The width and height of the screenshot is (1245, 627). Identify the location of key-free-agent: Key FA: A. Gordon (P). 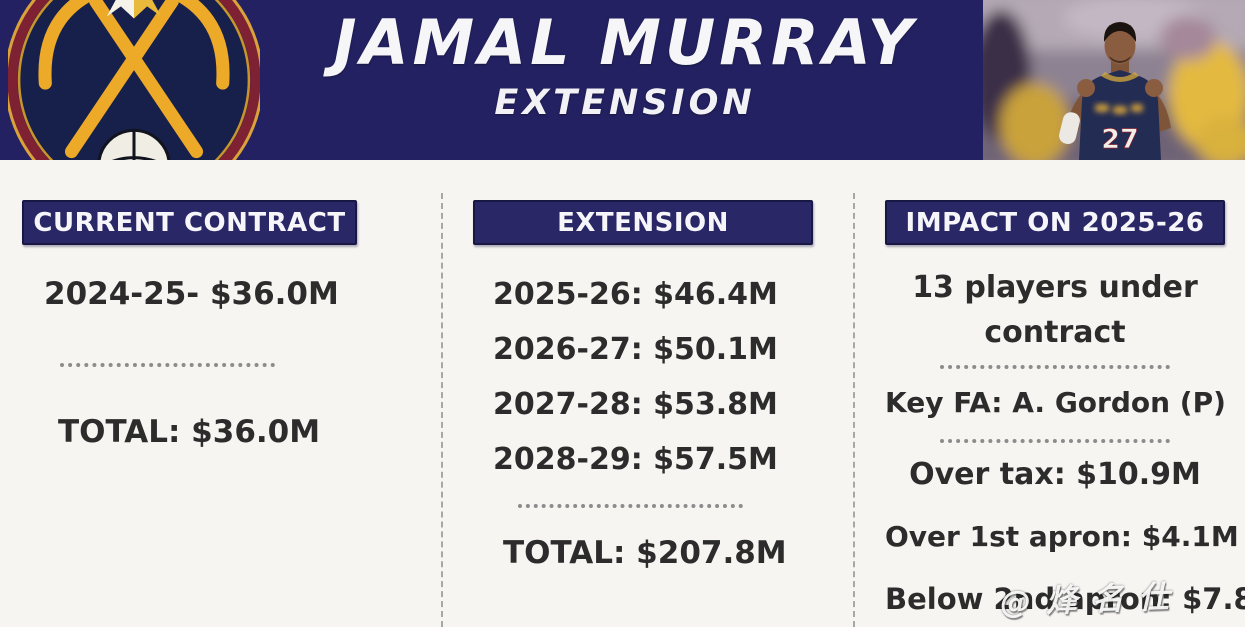
(1055, 402).